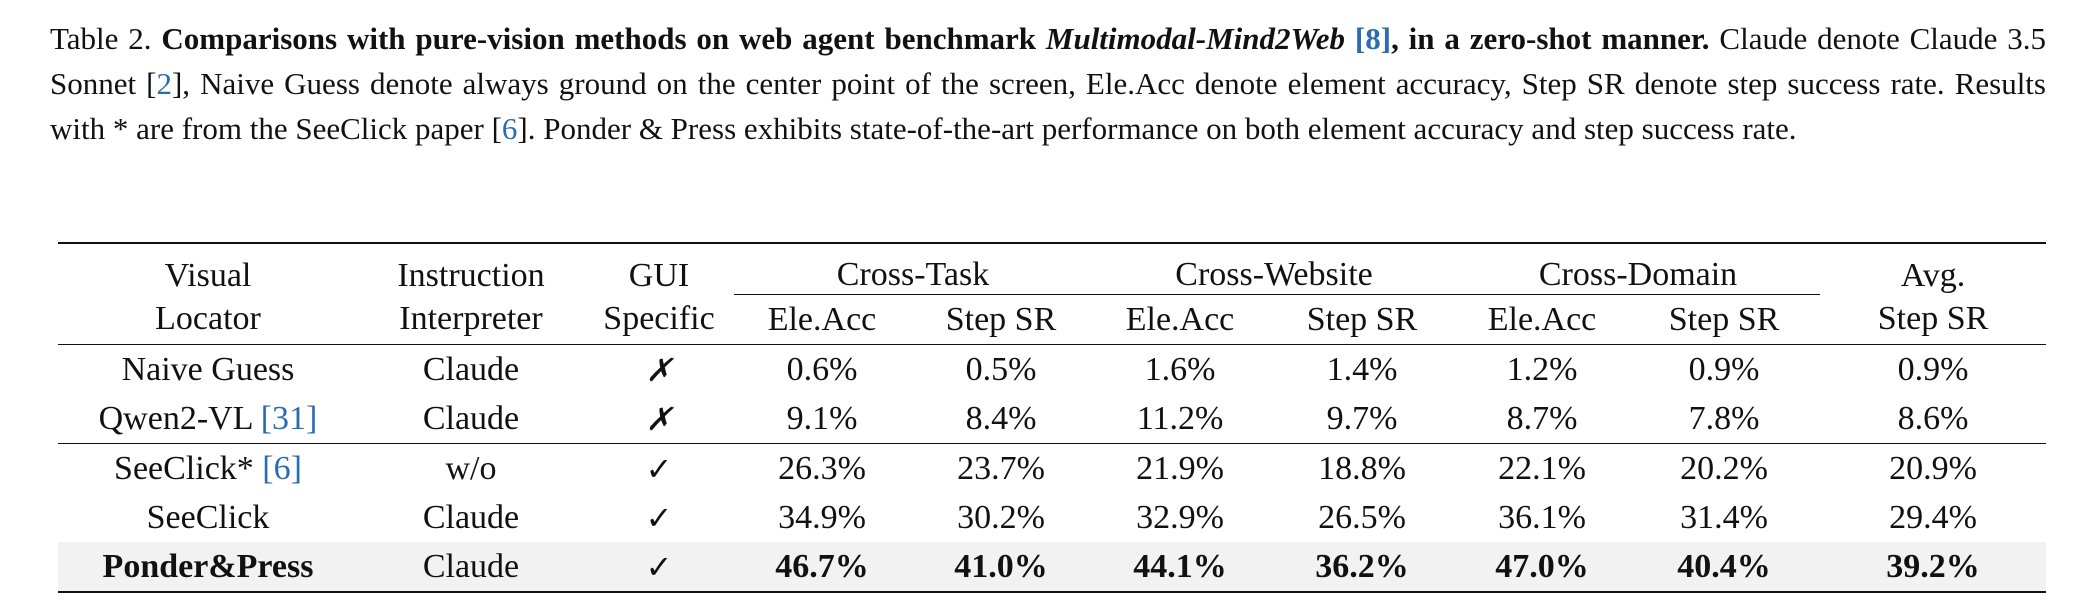 This screenshot has width=2100, height=611. I want to click on header-avg: Avg., so click(1933, 268).